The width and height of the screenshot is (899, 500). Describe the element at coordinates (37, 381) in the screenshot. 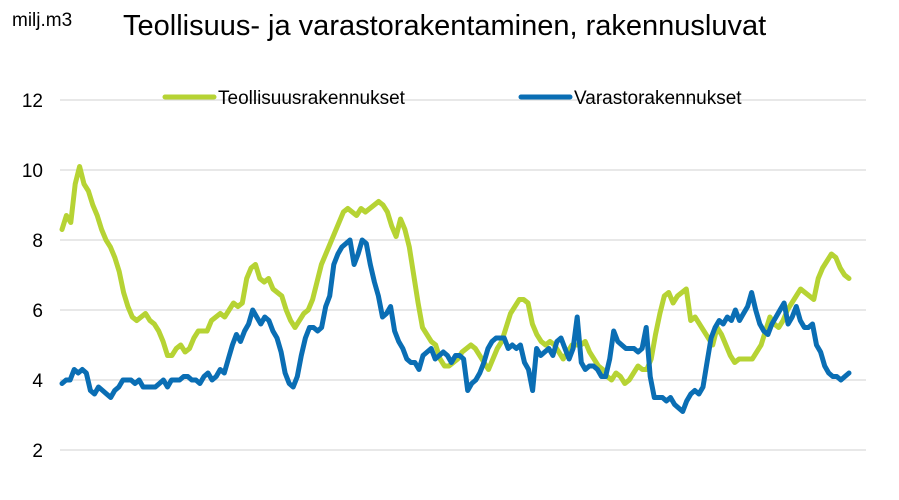

I see `y-tick-label: 4` at that location.